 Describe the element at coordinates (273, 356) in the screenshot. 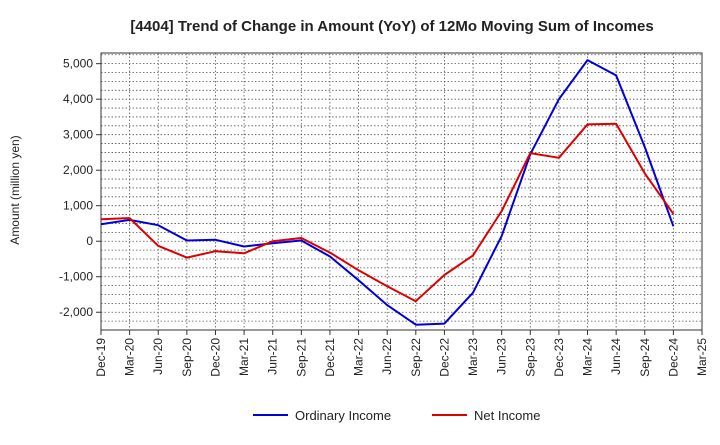

I see `x-tick-label: Jun-21` at that location.